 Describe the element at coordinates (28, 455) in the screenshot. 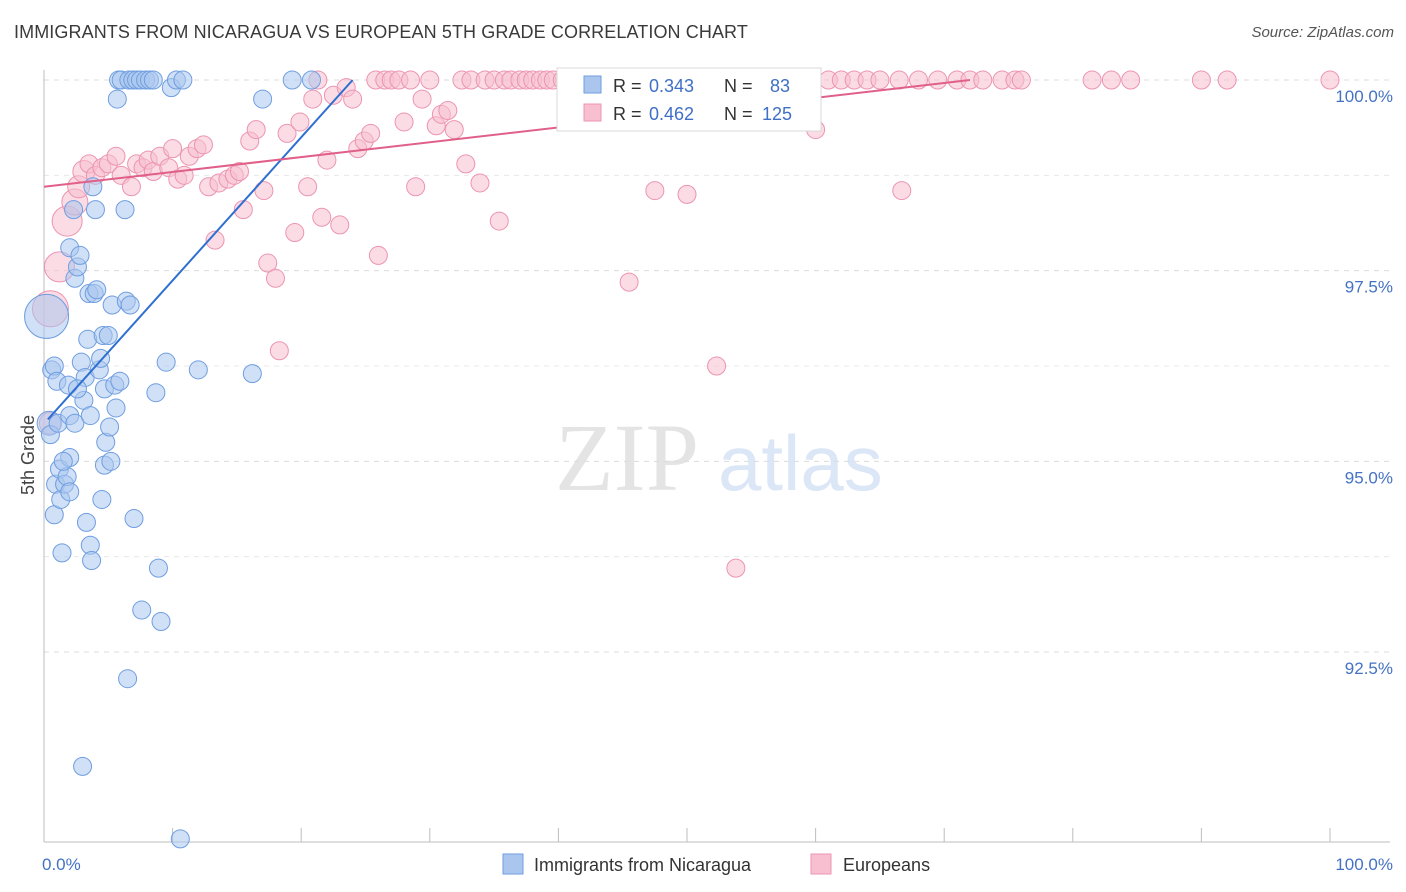

I see `y-axis-label: 5th Grade` at that location.